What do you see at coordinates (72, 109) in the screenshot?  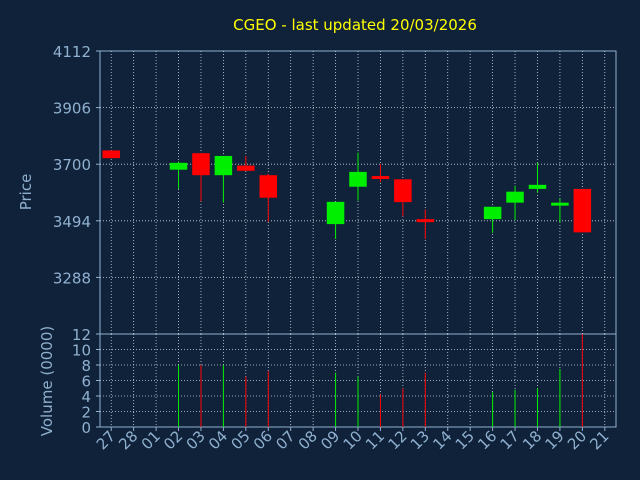 I see `price-tick-label: 3906` at bounding box center [72, 109].